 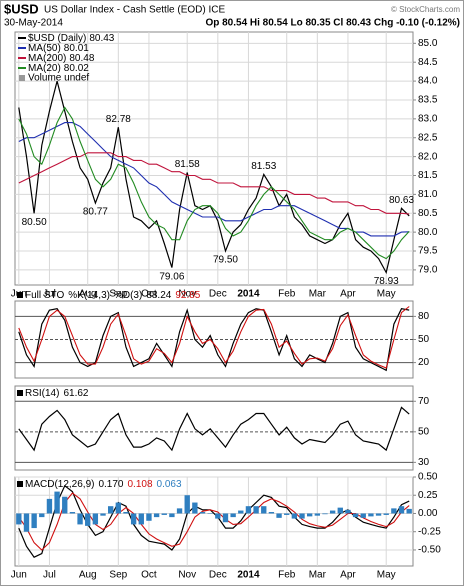 I want to click on y-tick-label: -0.50, so click(x=429, y=550).